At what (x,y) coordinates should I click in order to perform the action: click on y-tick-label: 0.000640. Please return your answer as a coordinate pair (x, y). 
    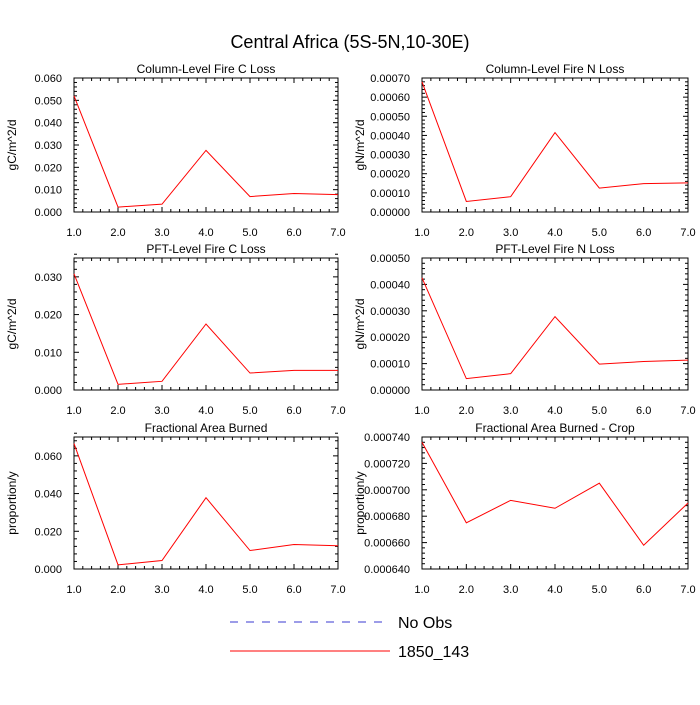
    Looking at the image, I should click on (387, 570).